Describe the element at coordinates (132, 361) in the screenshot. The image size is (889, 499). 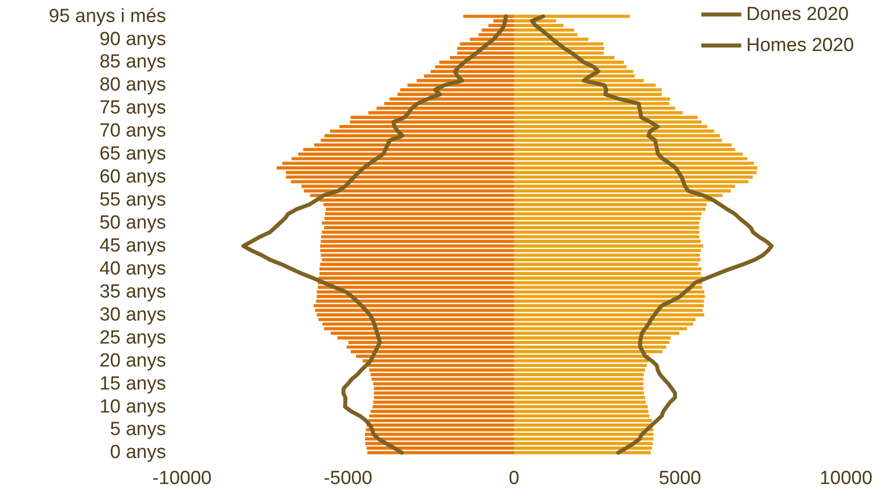
I see `y-tick-label: 20 anys` at that location.